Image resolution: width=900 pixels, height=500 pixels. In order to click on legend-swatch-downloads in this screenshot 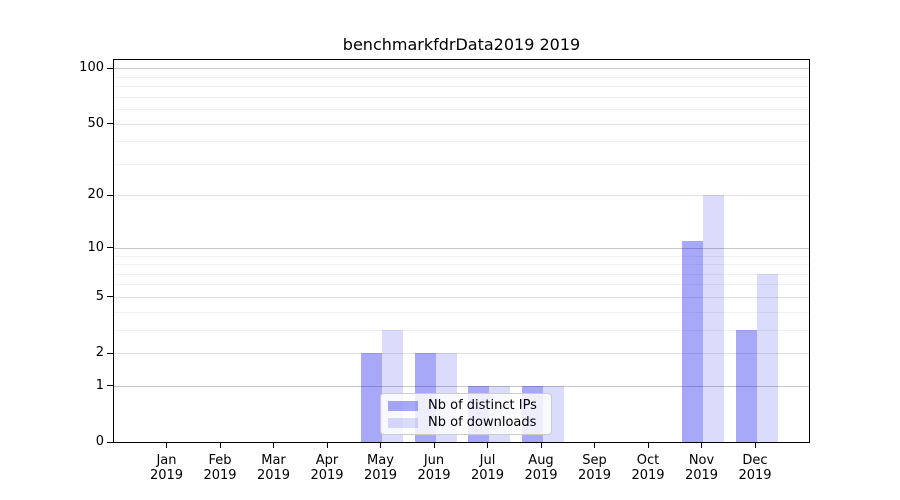, I will do `click(403, 422)`.